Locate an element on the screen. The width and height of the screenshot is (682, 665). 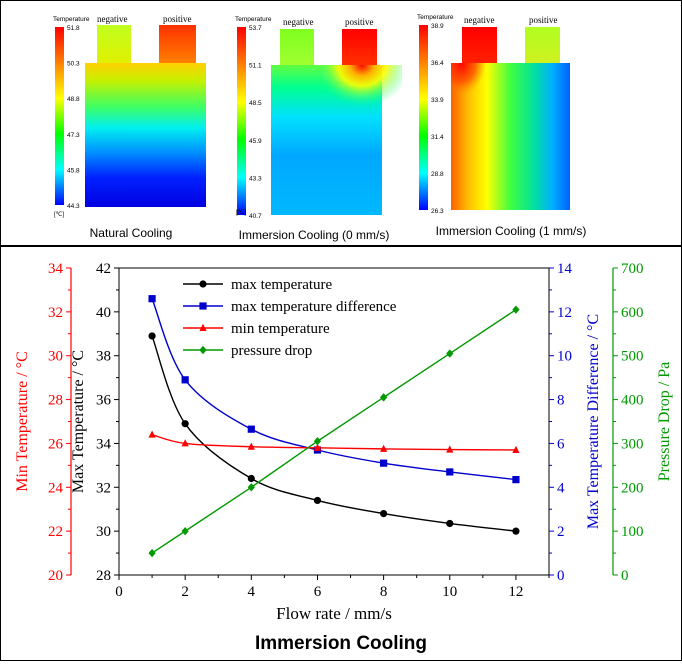
y-tick-label: 14 is located at coordinates (565, 269).